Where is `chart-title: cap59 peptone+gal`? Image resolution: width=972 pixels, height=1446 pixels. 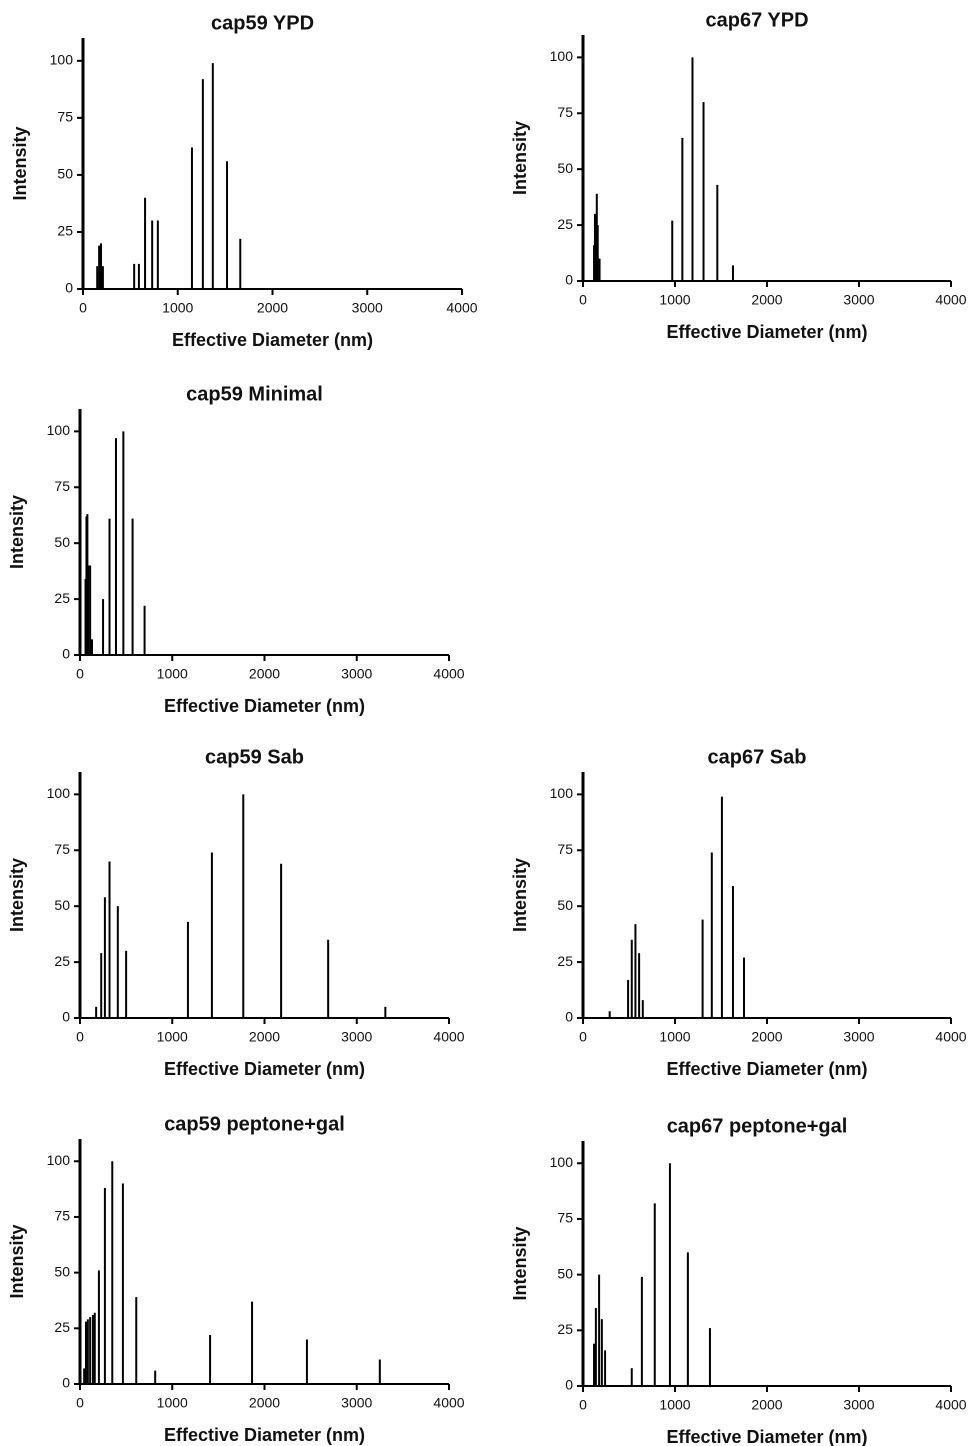
chart-title: cap59 peptone+gal is located at coordinates (254, 1124).